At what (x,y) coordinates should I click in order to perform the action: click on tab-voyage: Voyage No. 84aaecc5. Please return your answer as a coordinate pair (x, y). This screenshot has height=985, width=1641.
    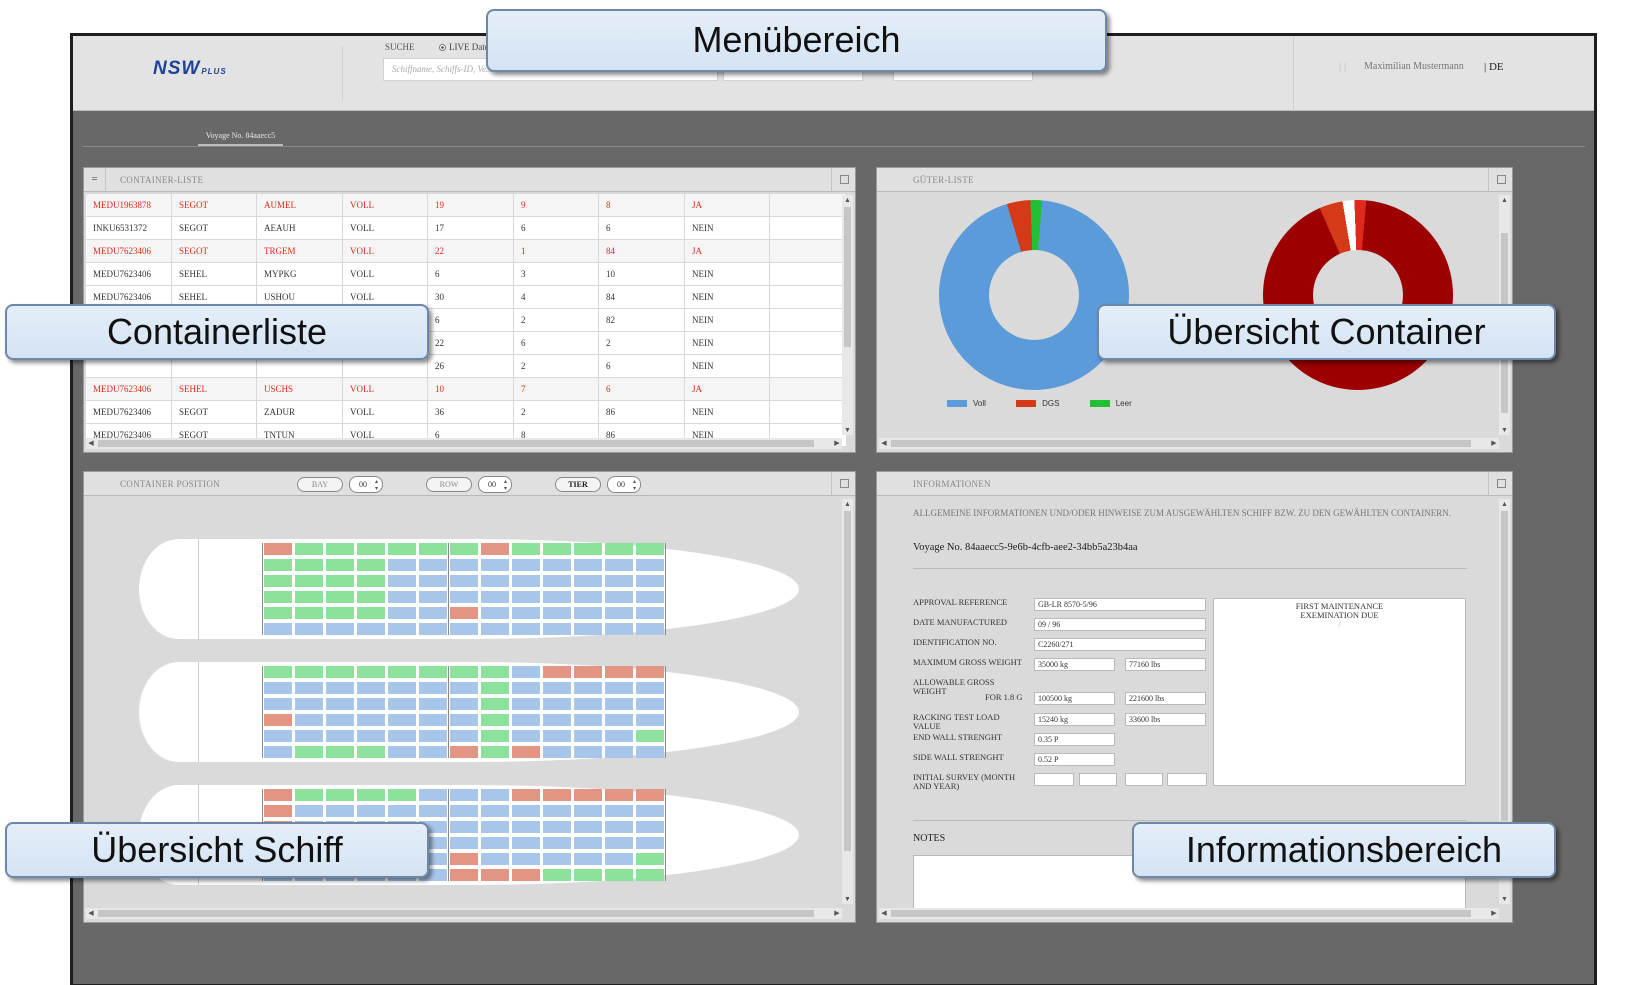
    Looking at the image, I should click on (240, 138).